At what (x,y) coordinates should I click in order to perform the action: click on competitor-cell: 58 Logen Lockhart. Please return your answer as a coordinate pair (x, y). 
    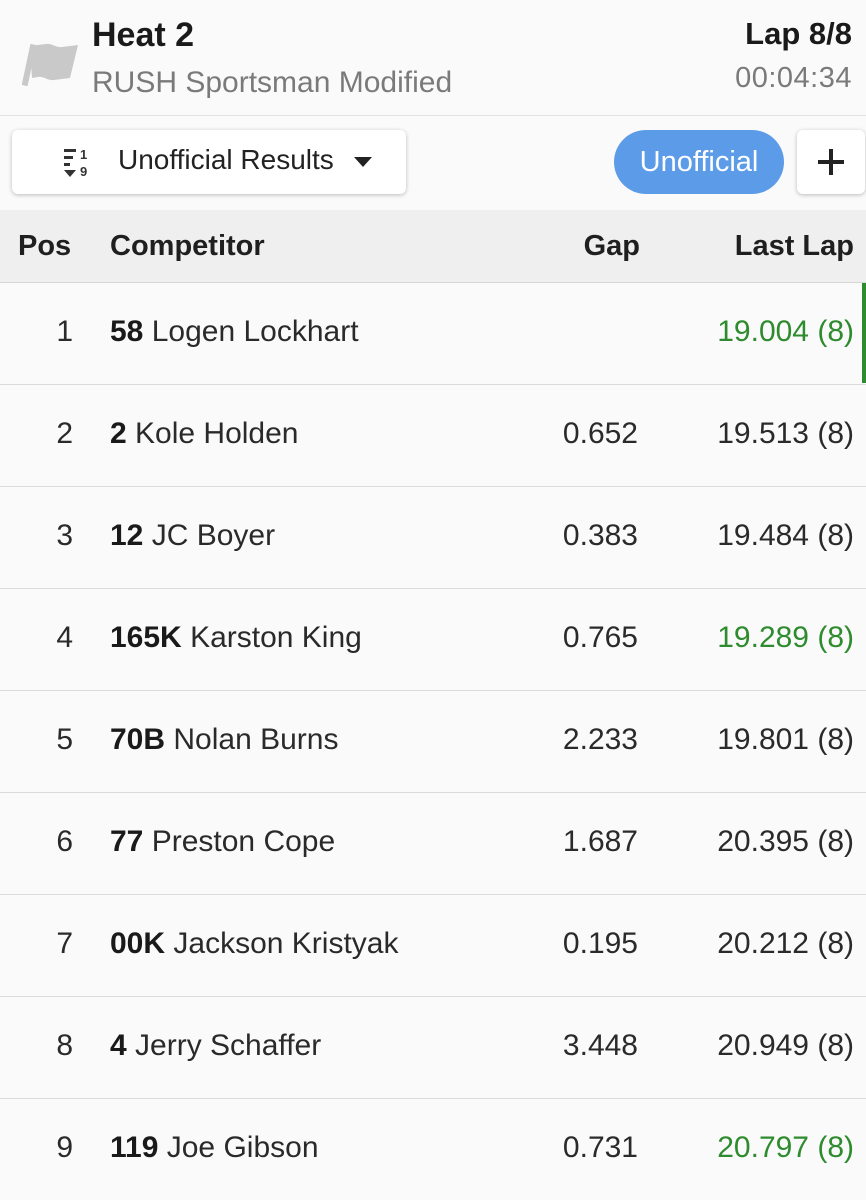
    Looking at the image, I should click on (234, 332).